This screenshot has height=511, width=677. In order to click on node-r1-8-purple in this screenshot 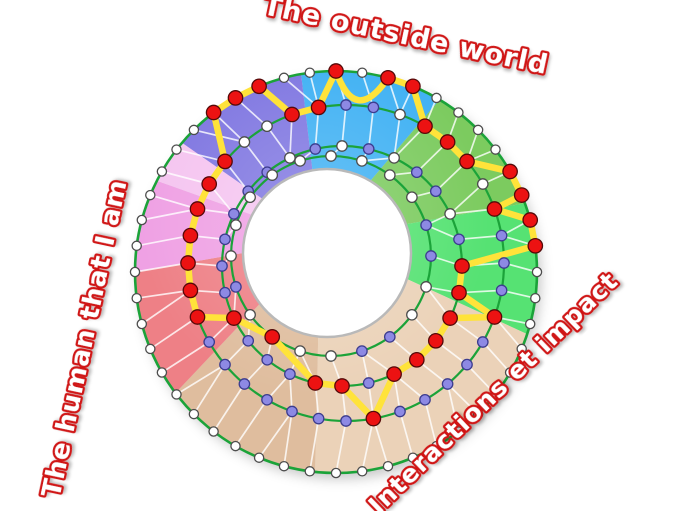, I will do `click(501, 235)`.